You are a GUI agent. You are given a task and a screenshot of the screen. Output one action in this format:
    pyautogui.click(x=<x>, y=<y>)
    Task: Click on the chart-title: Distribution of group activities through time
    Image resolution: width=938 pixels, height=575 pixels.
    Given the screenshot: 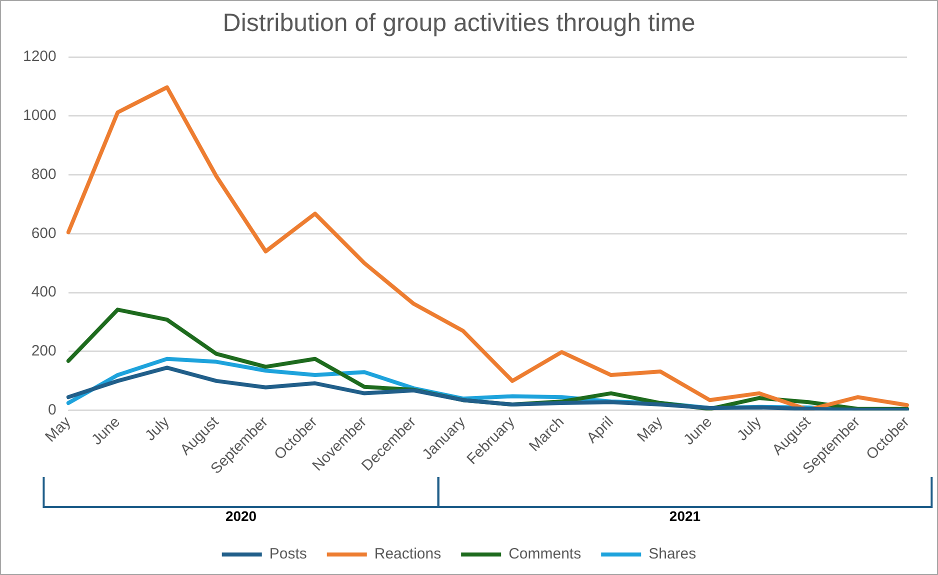 What is the action you would take?
    pyautogui.click(x=459, y=22)
    